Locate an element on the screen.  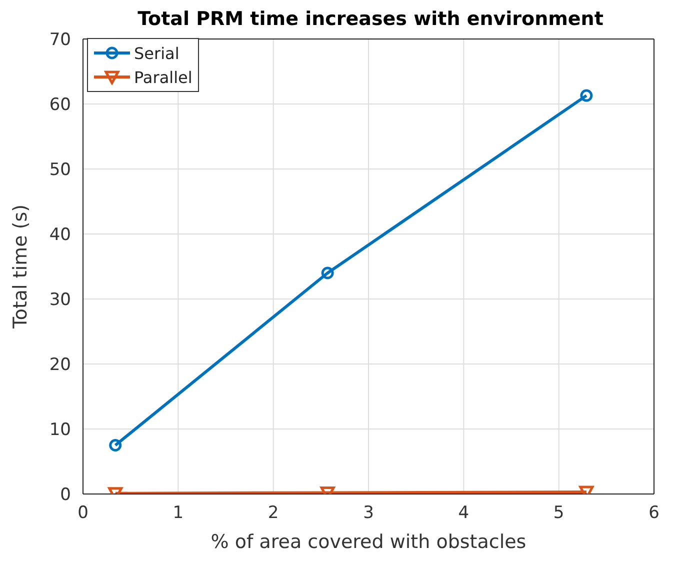
x-tick-label: 4 is located at coordinates (464, 513).